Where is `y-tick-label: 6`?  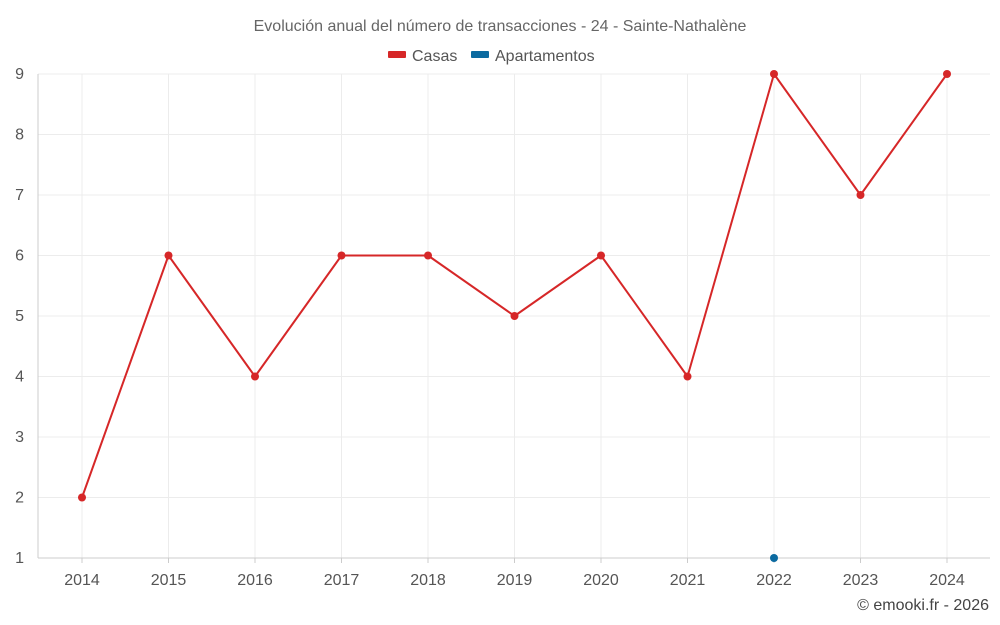 y-tick-label: 6 is located at coordinates (19, 256).